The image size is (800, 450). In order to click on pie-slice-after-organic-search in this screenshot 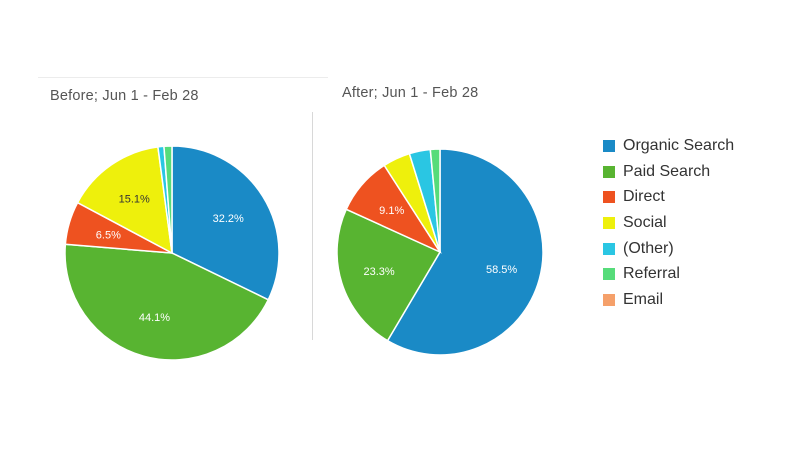, I will do `click(465, 252)`.